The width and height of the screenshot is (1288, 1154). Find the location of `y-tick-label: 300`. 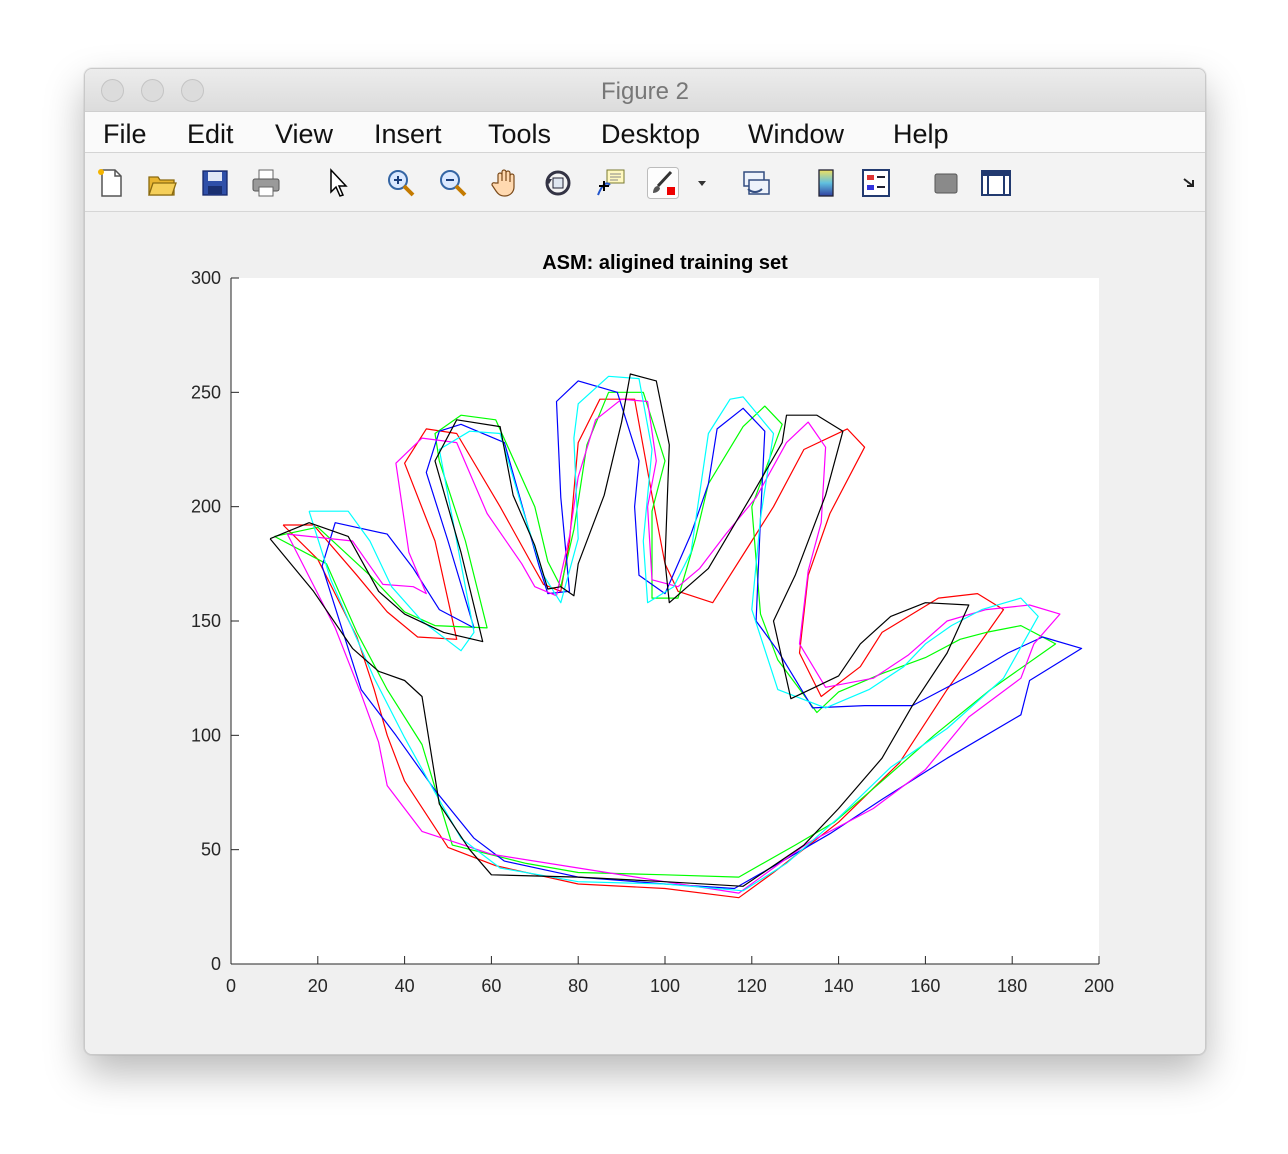

y-tick-label: 300 is located at coordinates (206, 278).